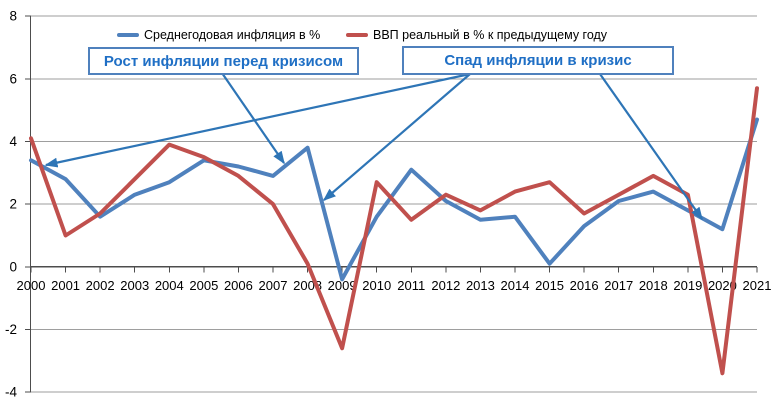  I want to click on y-tick-label: 6, so click(13, 78).